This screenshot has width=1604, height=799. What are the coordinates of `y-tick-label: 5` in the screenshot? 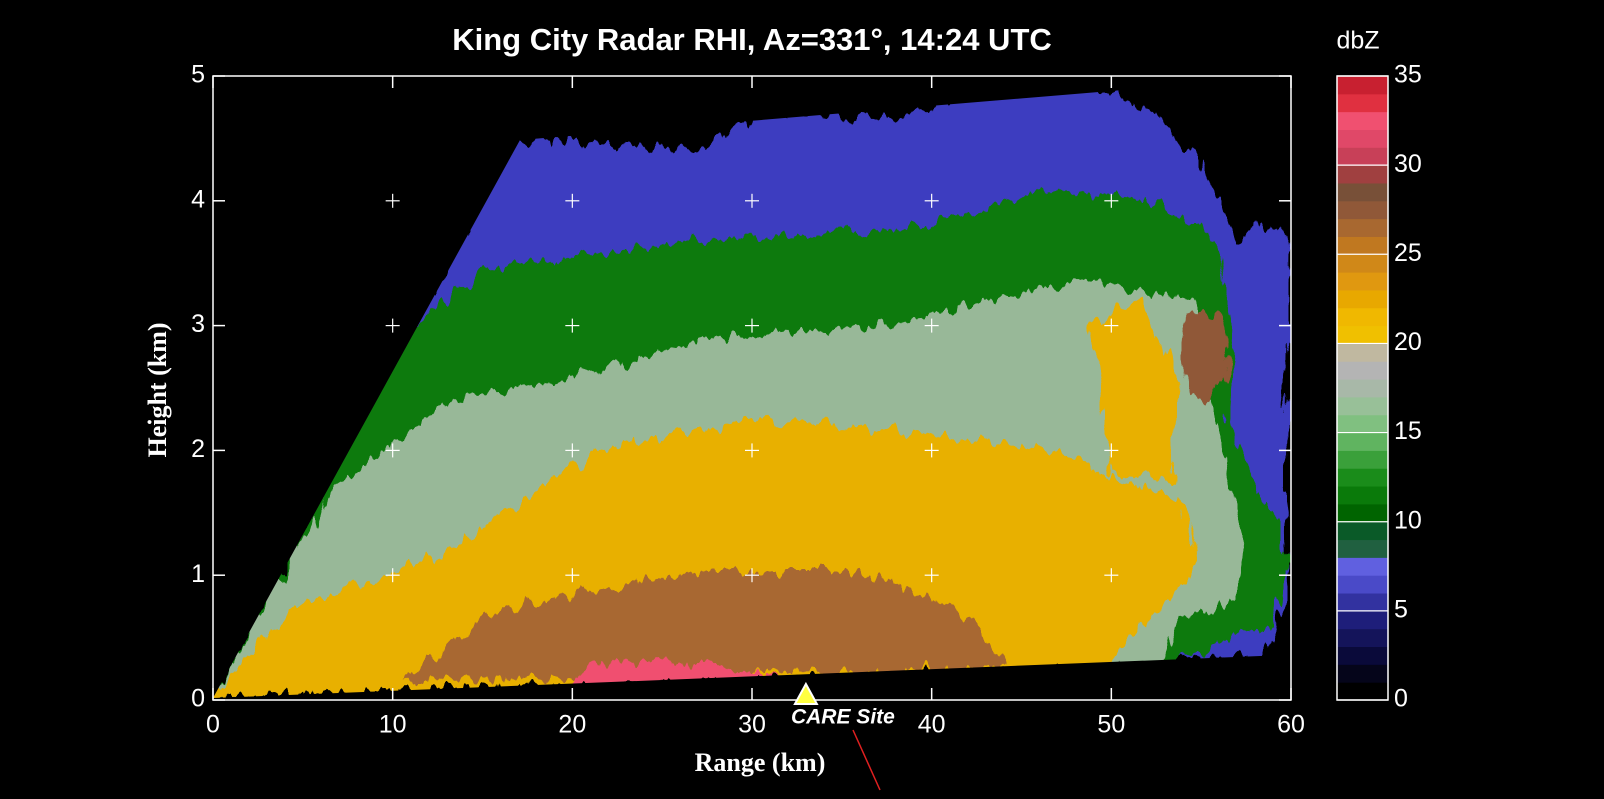 It's located at (198, 75).